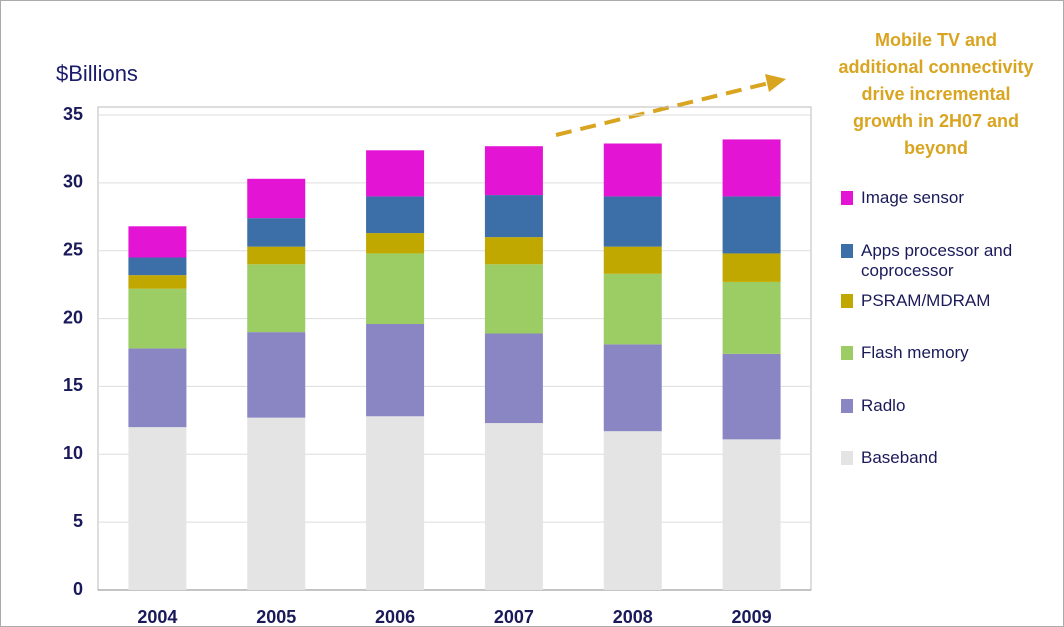 The height and width of the screenshot is (627, 1064). What do you see at coordinates (633, 617) in the screenshot?
I see `x-tick-label: 2008` at bounding box center [633, 617].